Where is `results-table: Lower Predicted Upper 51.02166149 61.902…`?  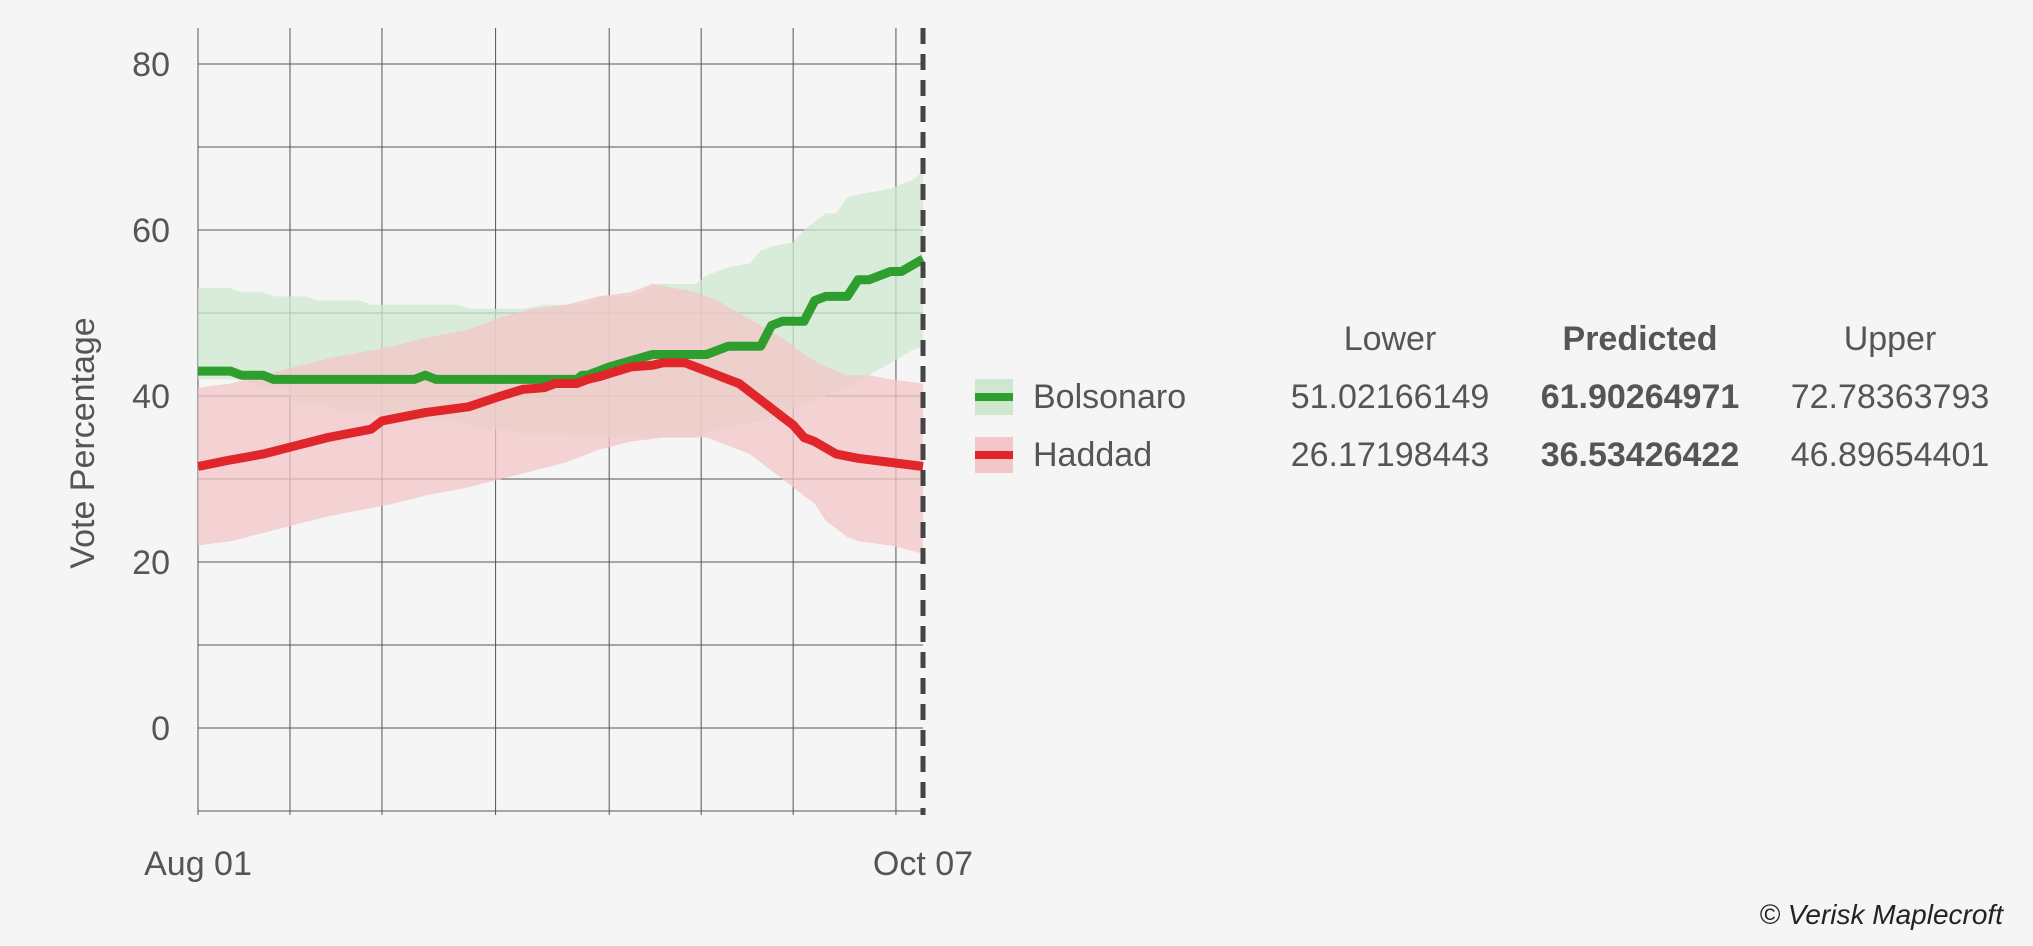
results-table: Lower Predicted Upper 51.02166149 61.902… is located at coordinates (1640, 397).